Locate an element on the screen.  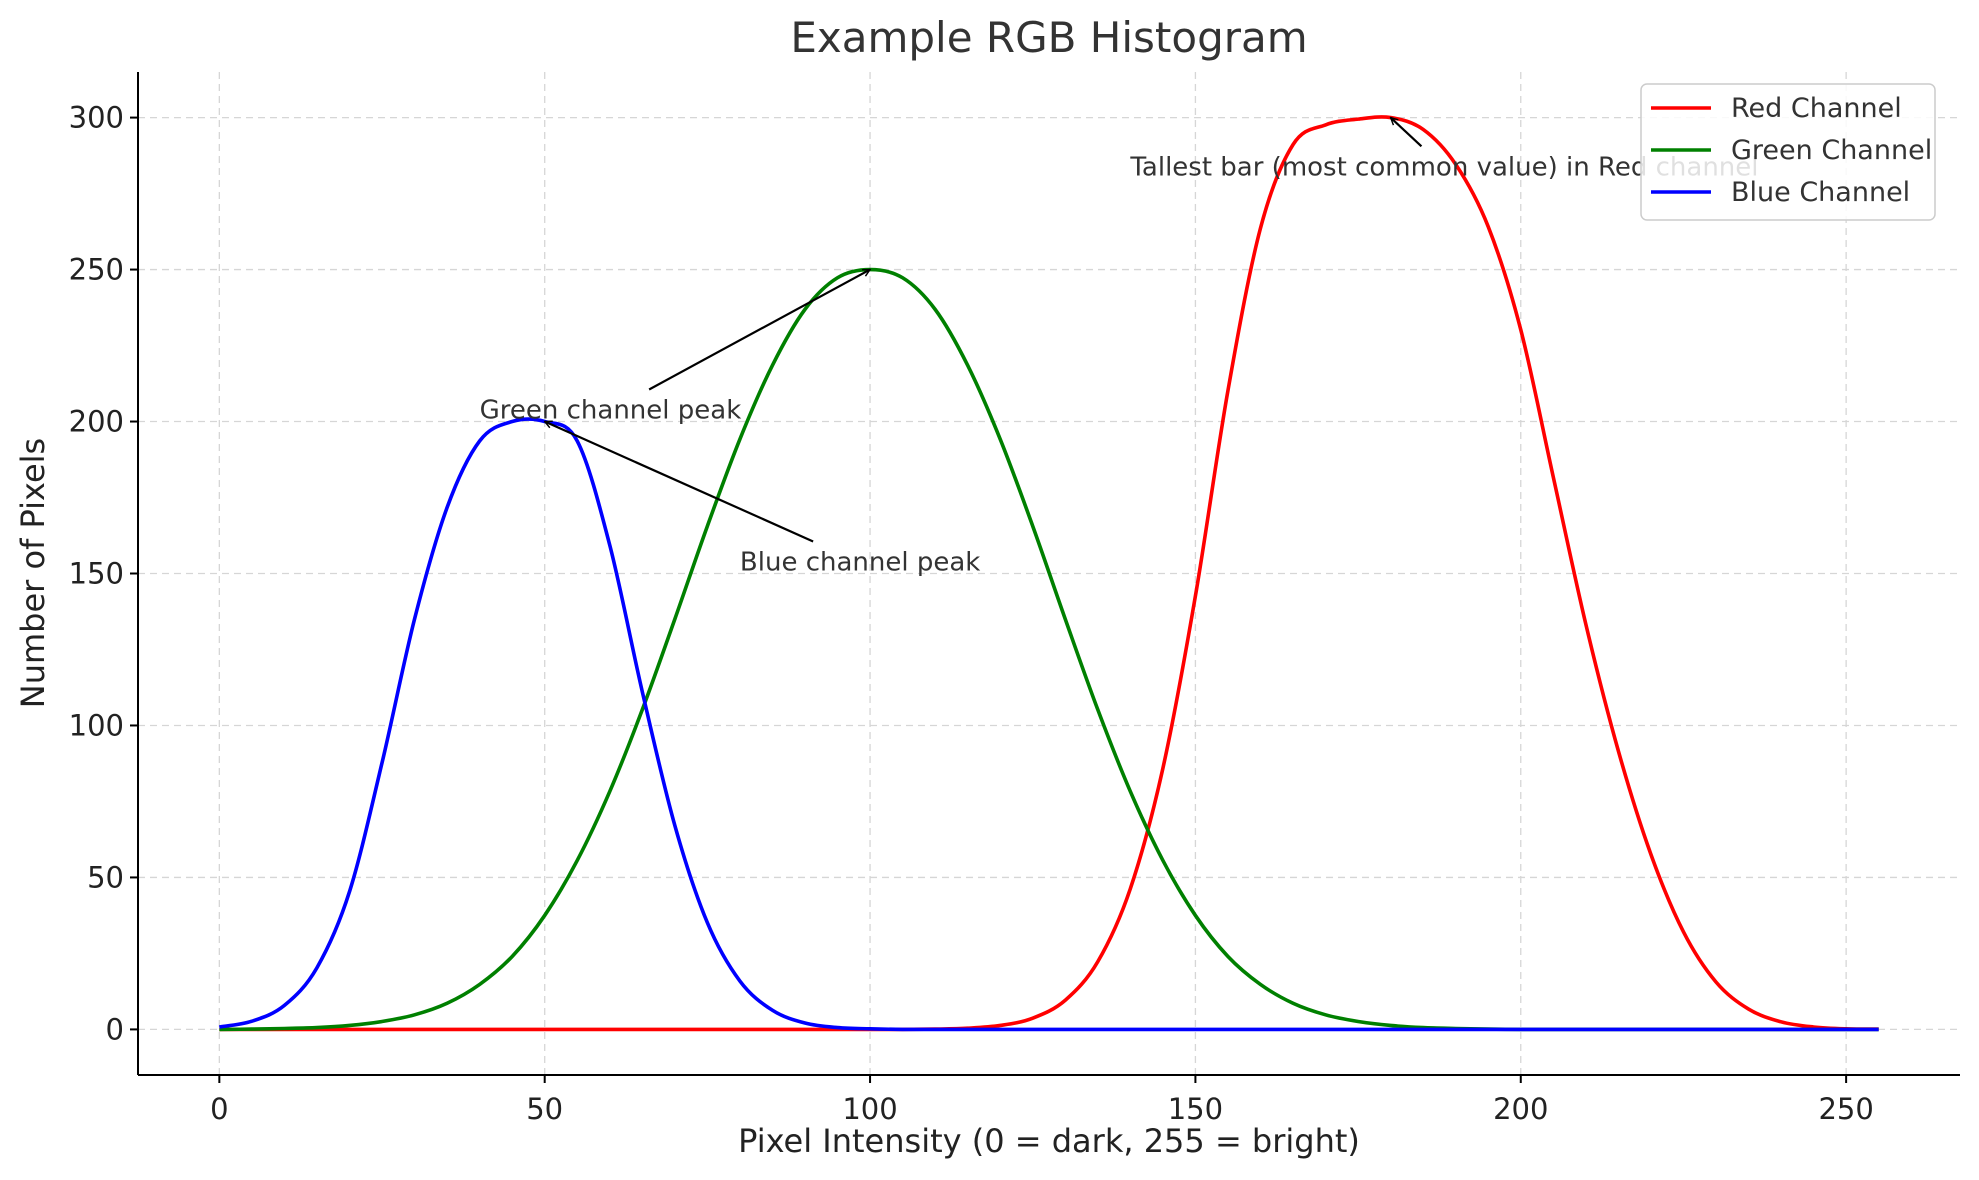
x-tick-label: 50 is located at coordinates (544, 1109).